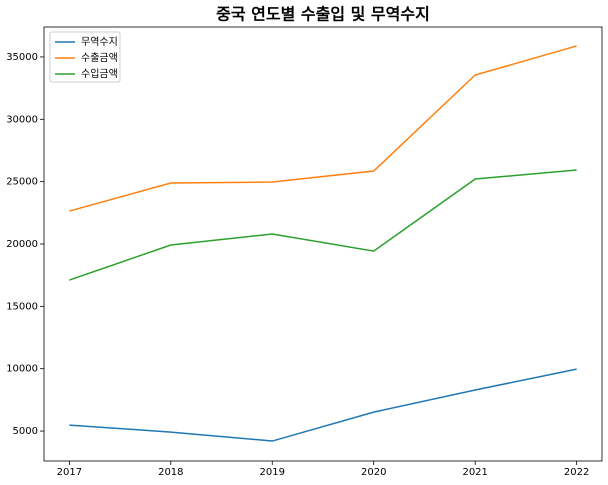 Image resolution: width=608 pixels, height=485 pixels. What do you see at coordinates (99, 42) in the screenshot?
I see `legend-label: 무역수지` at bounding box center [99, 42].